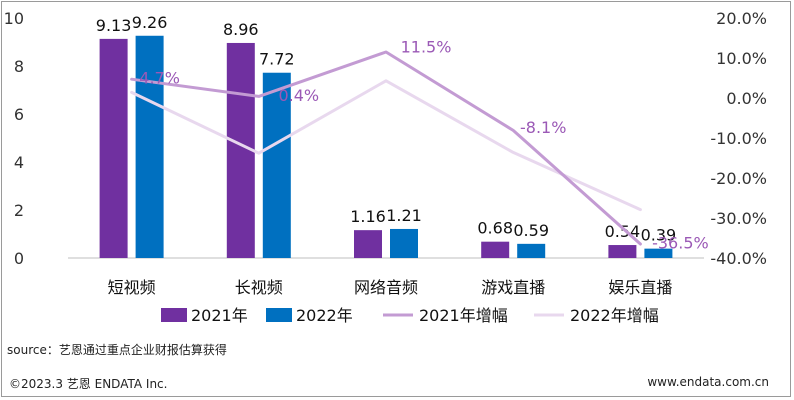  I want to click on y-left-tick-label: 4, so click(19, 162).